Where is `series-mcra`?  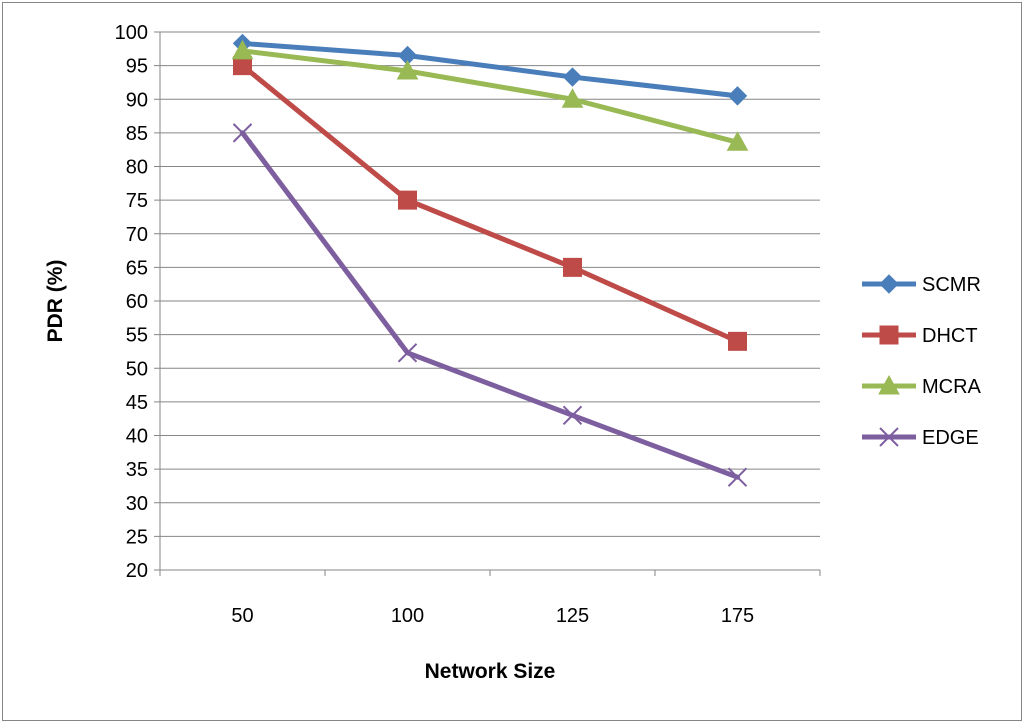 series-mcra is located at coordinates (490, 95).